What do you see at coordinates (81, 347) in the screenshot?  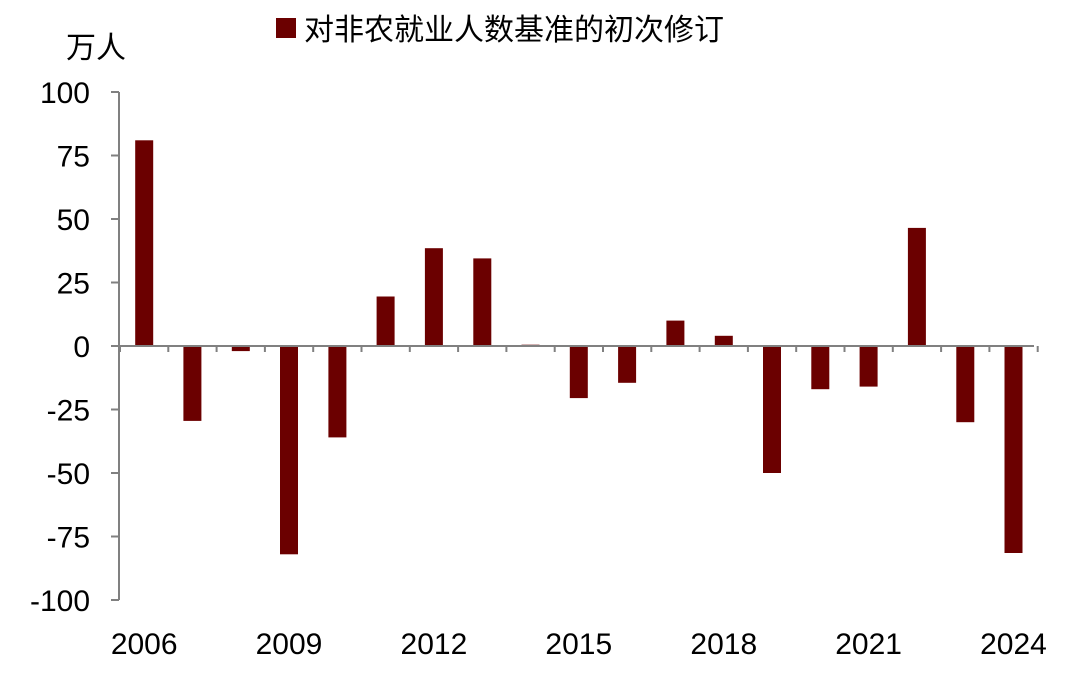 I see `y-tick-label: 0` at bounding box center [81, 347].